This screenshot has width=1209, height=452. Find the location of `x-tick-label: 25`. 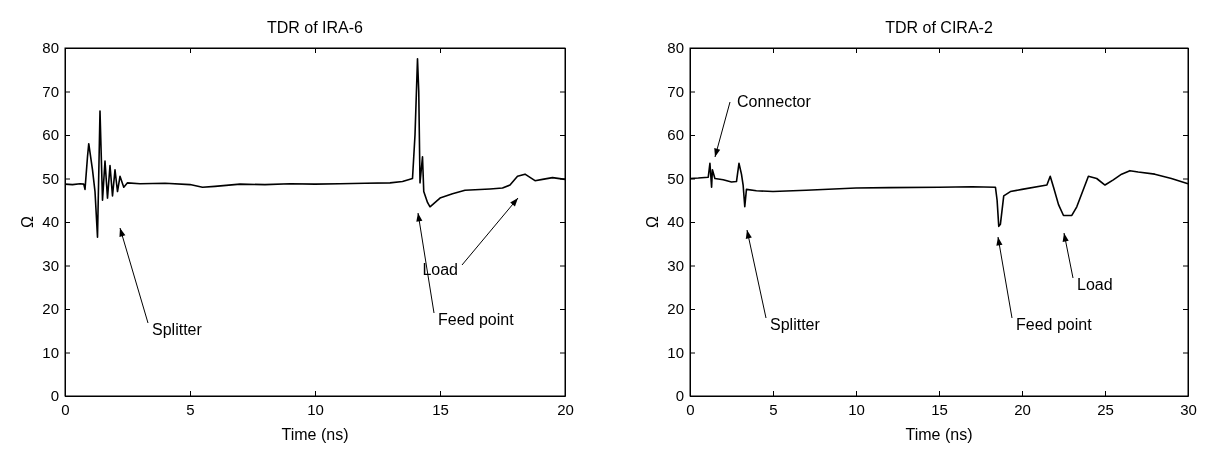

x-tick-label: 25 is located at coordinates (1105, 409).